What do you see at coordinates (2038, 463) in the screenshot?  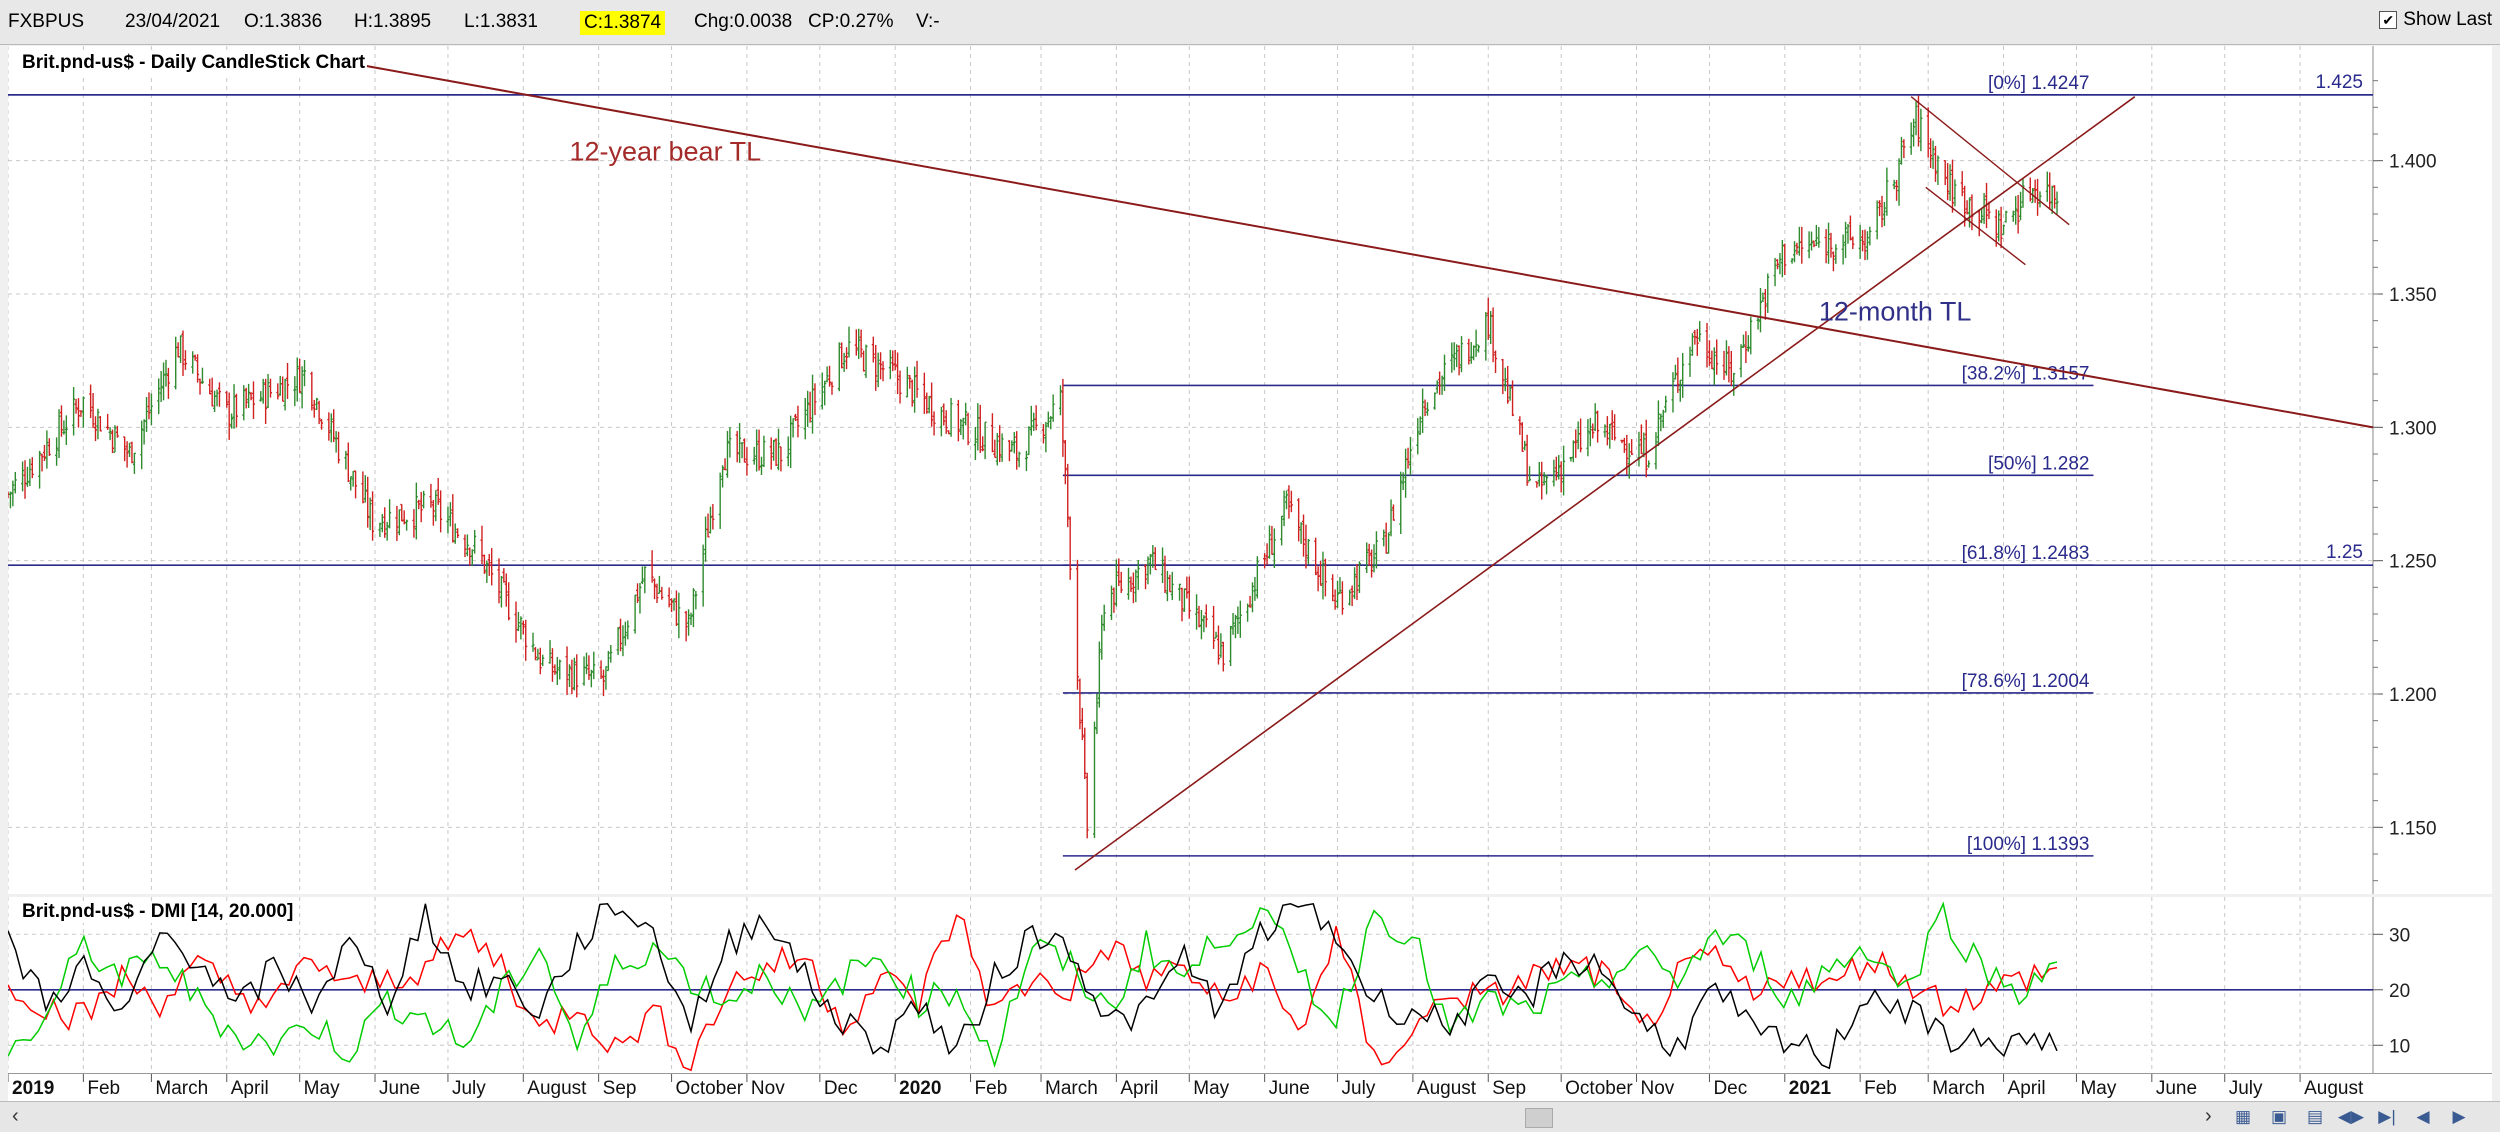 I see `fib-label: [50%] 1.282` at bounding box center [2038, 463].